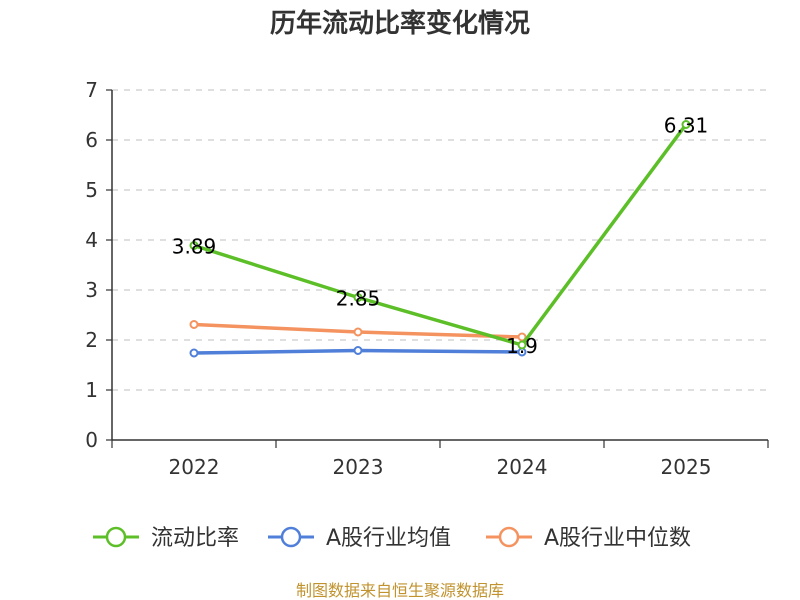 The image size is (800, 600). What do you see at coordinates (522, 467) in the screenshot?
I see `x-tick-label: 2024` at bounding box center [522, 467].